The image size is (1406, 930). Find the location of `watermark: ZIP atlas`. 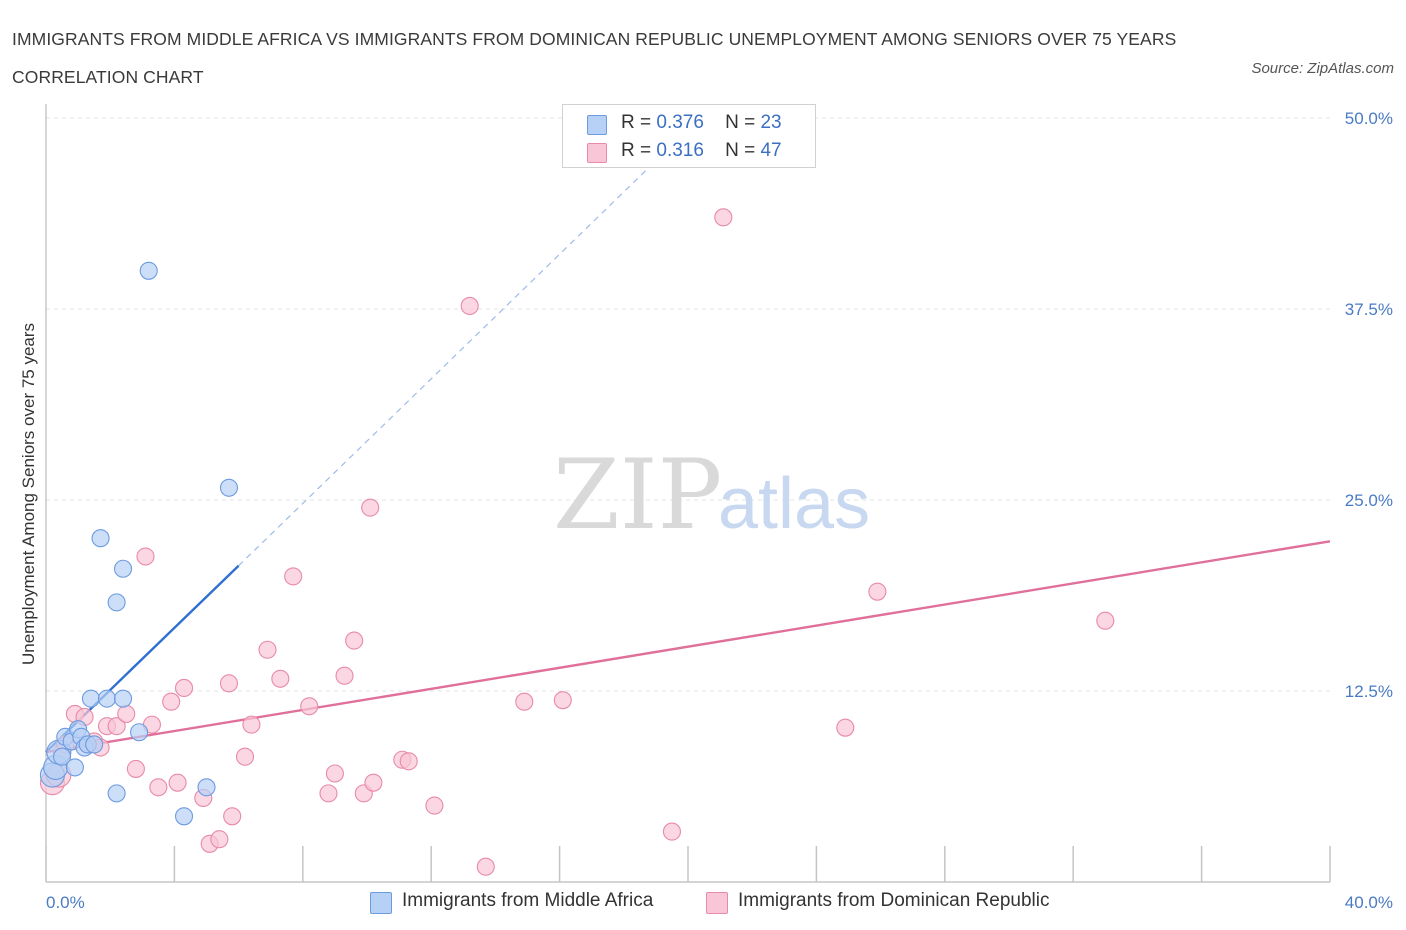

watermark: ZIP atlas is located at coordinates (711, 495).